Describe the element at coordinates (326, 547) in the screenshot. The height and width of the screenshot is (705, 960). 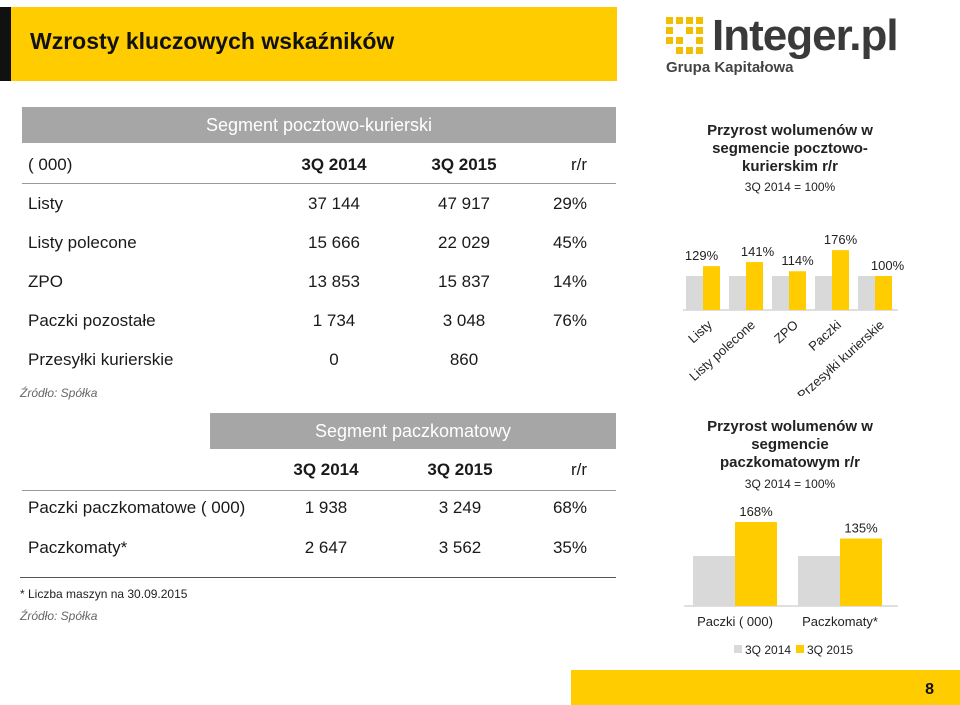
I see `row-value-2014: 2 647` at that location.